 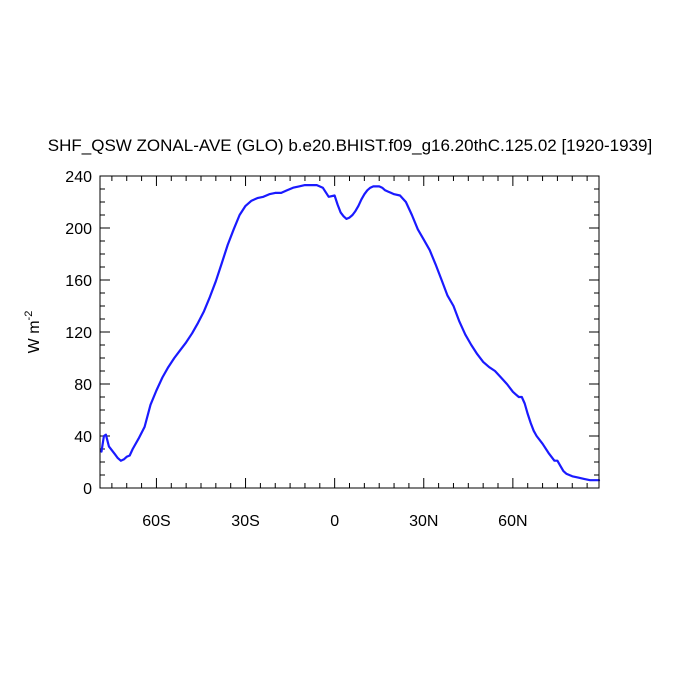 I want to click on x-tick-label: 60N, so click(x=512, y=521).